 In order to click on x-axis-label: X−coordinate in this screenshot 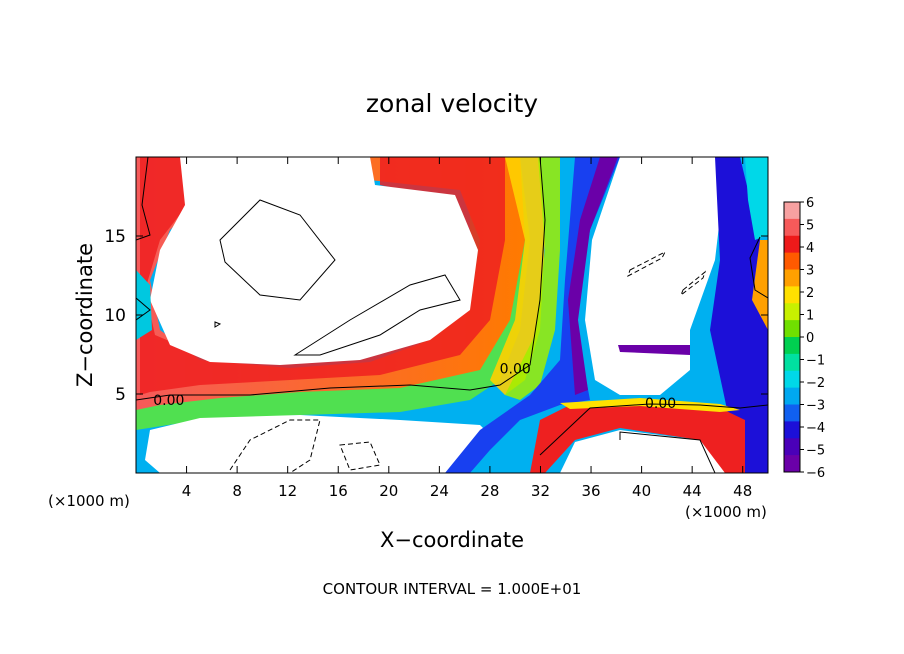, I will do `click(452, 540)`.